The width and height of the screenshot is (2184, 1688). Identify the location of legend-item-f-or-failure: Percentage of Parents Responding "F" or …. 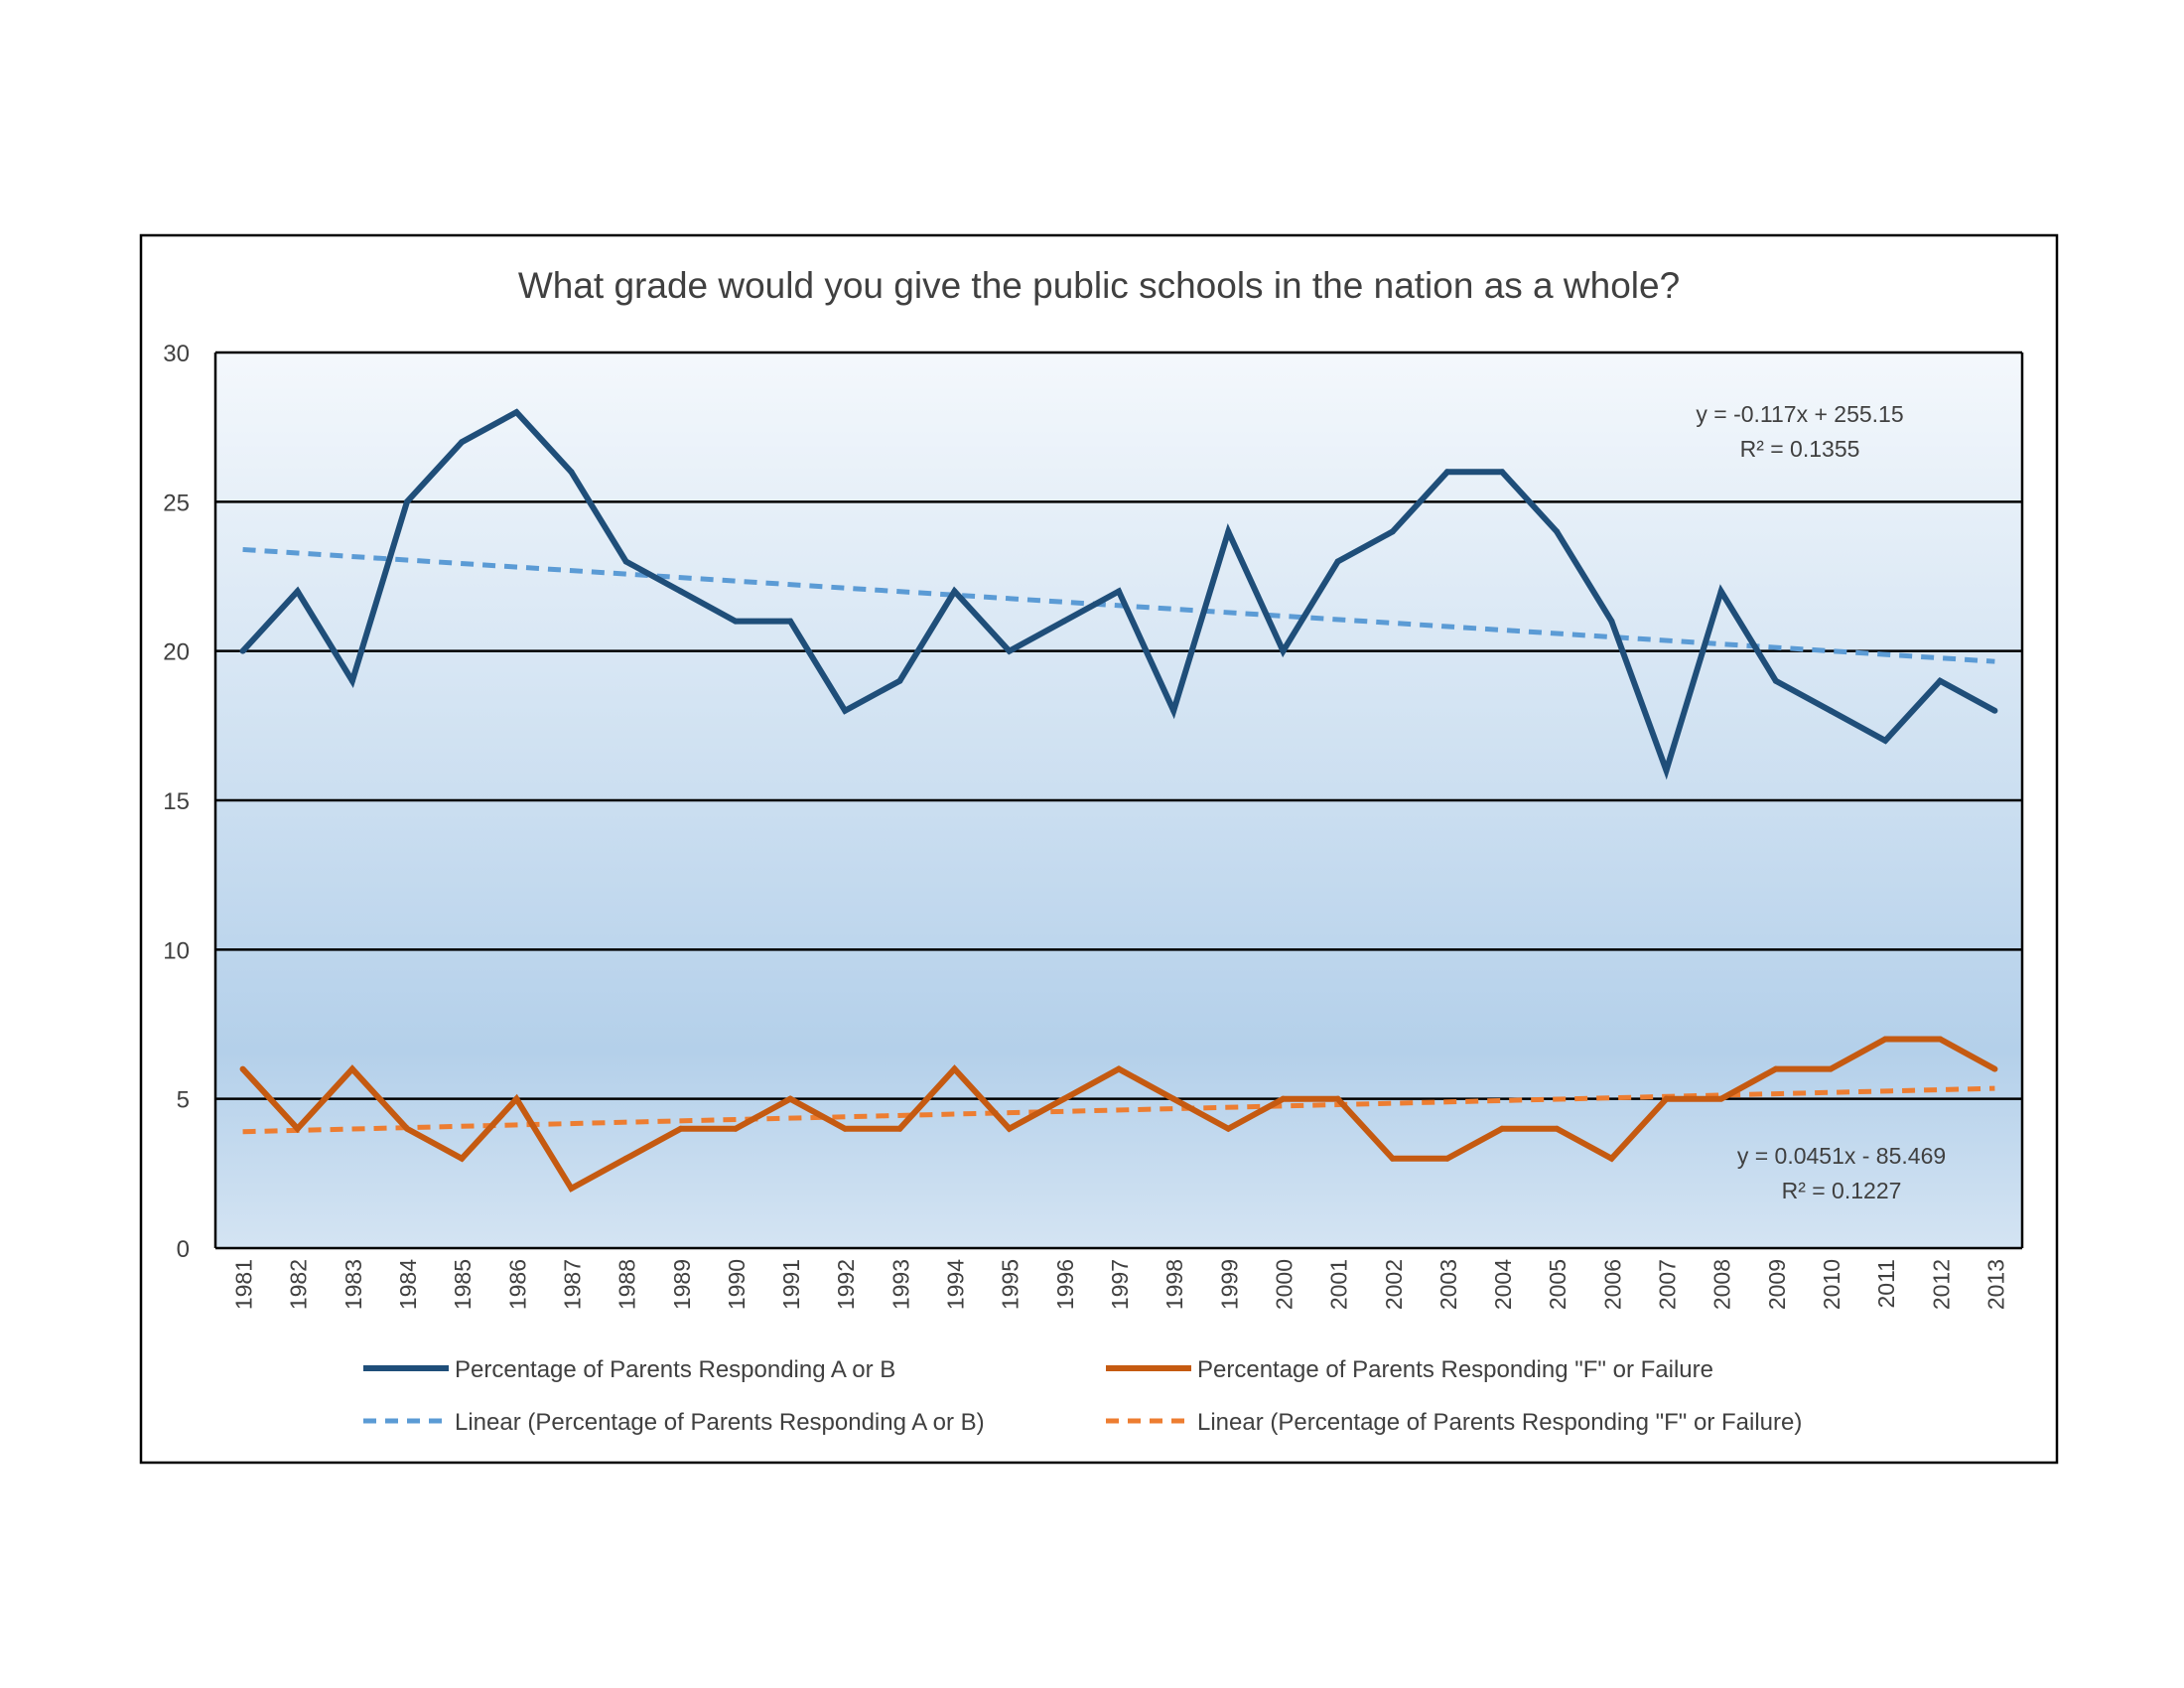
(1409, 1369).